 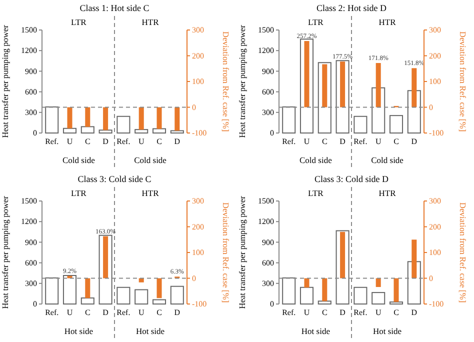 What do you see at coordinates (79, 160) in the screenshot?
I see `x-axis-title: Cold side` at bounding box center [79, 160].